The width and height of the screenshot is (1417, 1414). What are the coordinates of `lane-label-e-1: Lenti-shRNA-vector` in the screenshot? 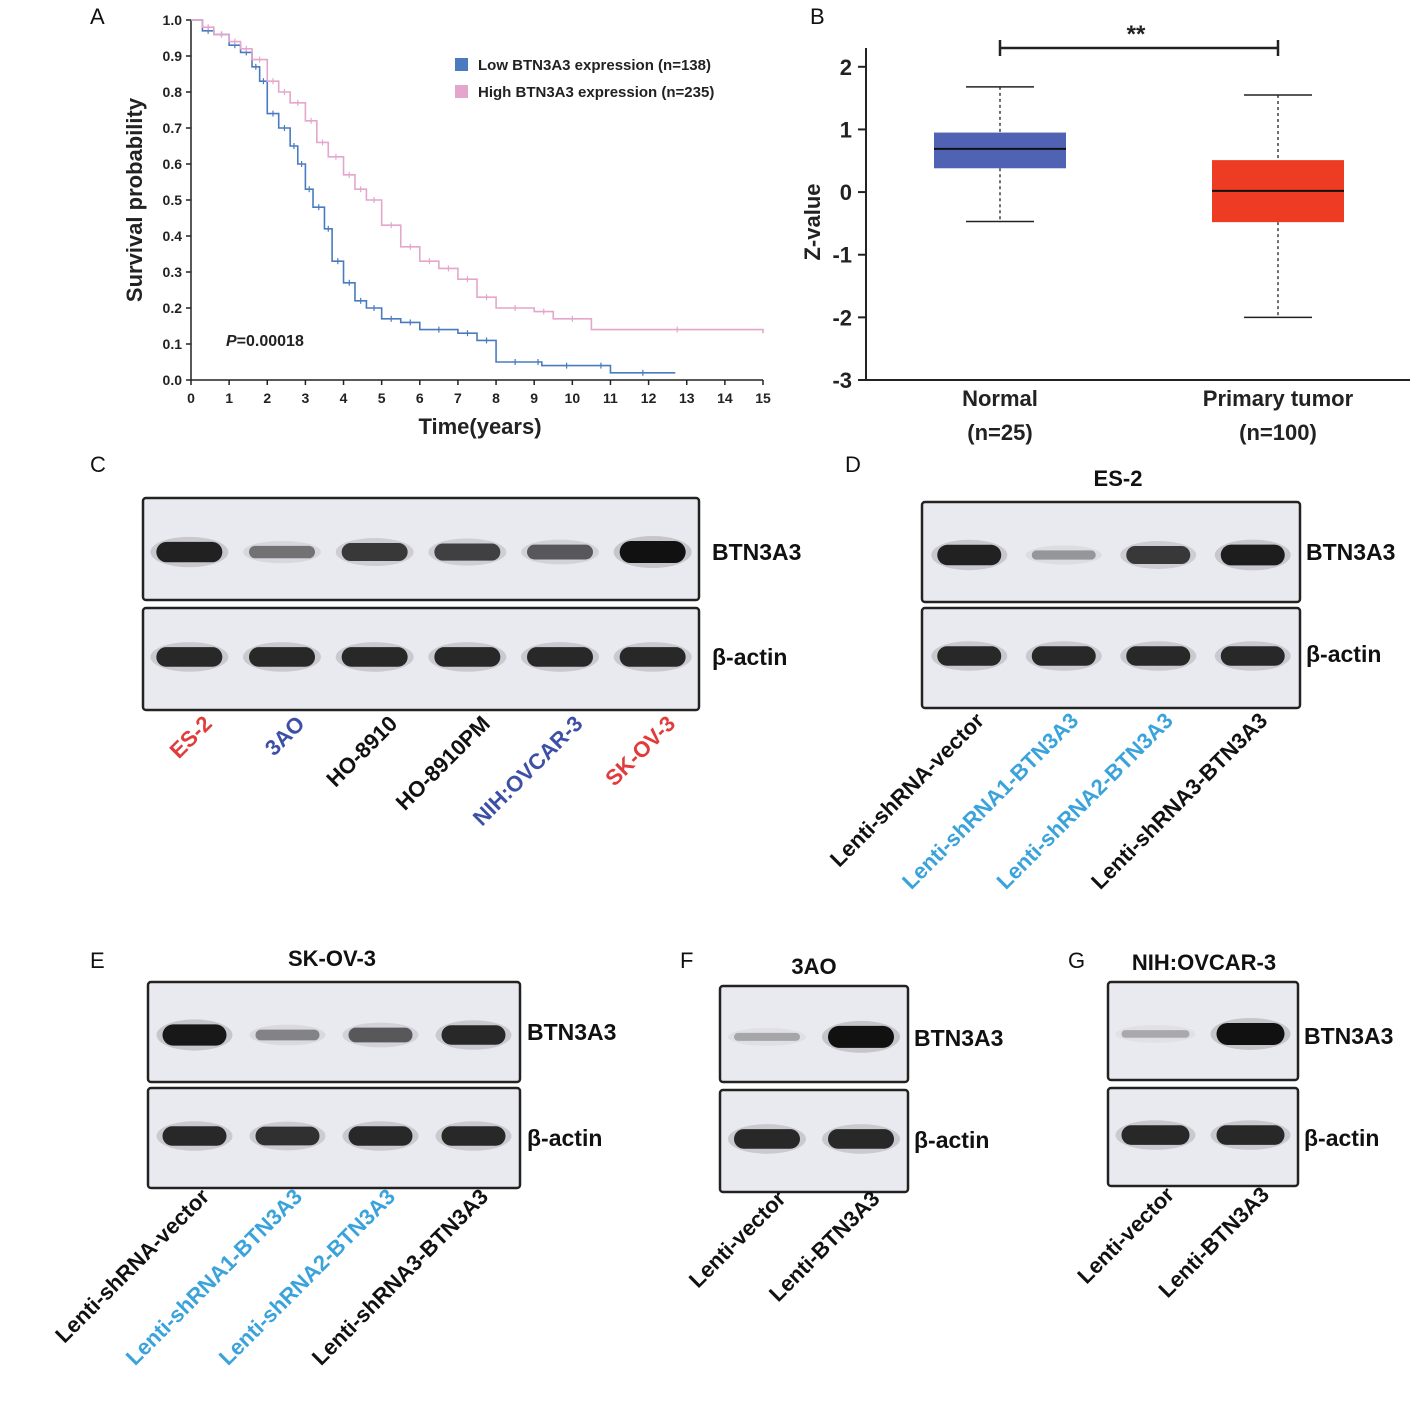 It's located at (132, 1266).